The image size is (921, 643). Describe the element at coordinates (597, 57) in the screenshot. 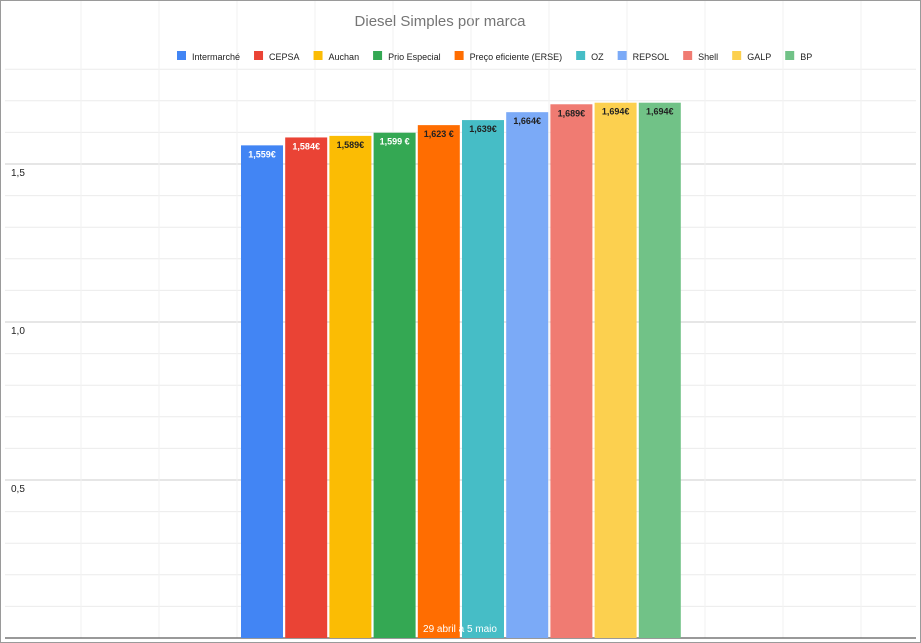

I see `legend-label: OZ` at that location.